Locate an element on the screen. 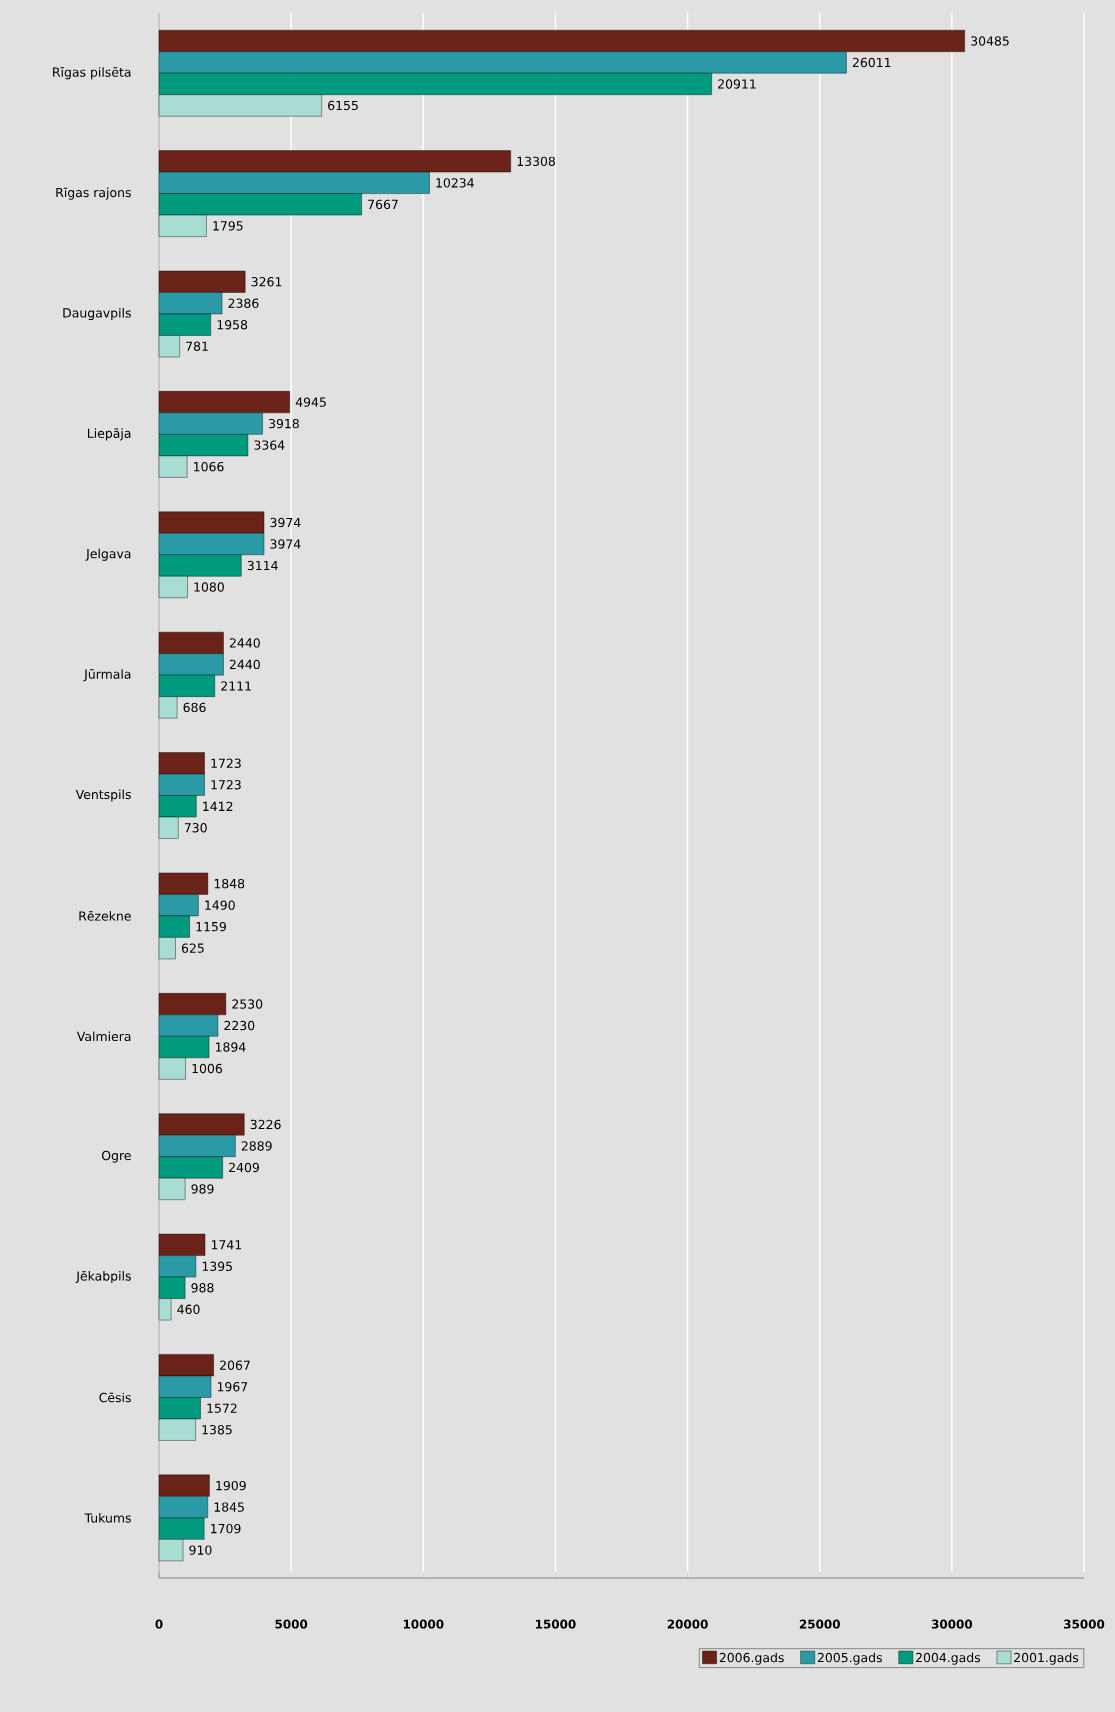 This screenshot has width=1115, height=1712. data-label: 10234 is located at coordinates (455, 183).